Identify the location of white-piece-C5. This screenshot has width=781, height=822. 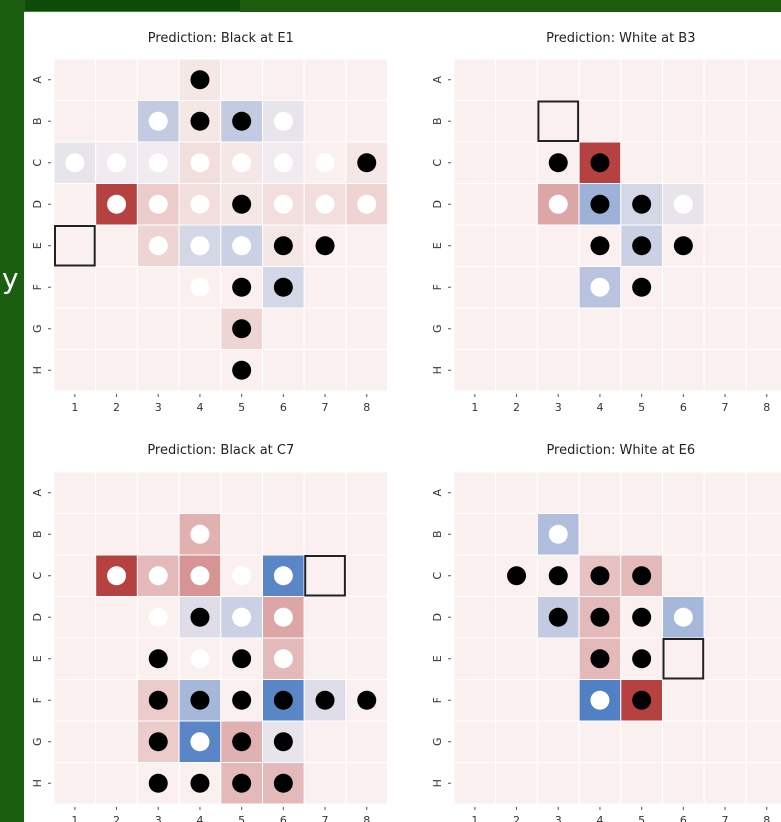
(242, 163).